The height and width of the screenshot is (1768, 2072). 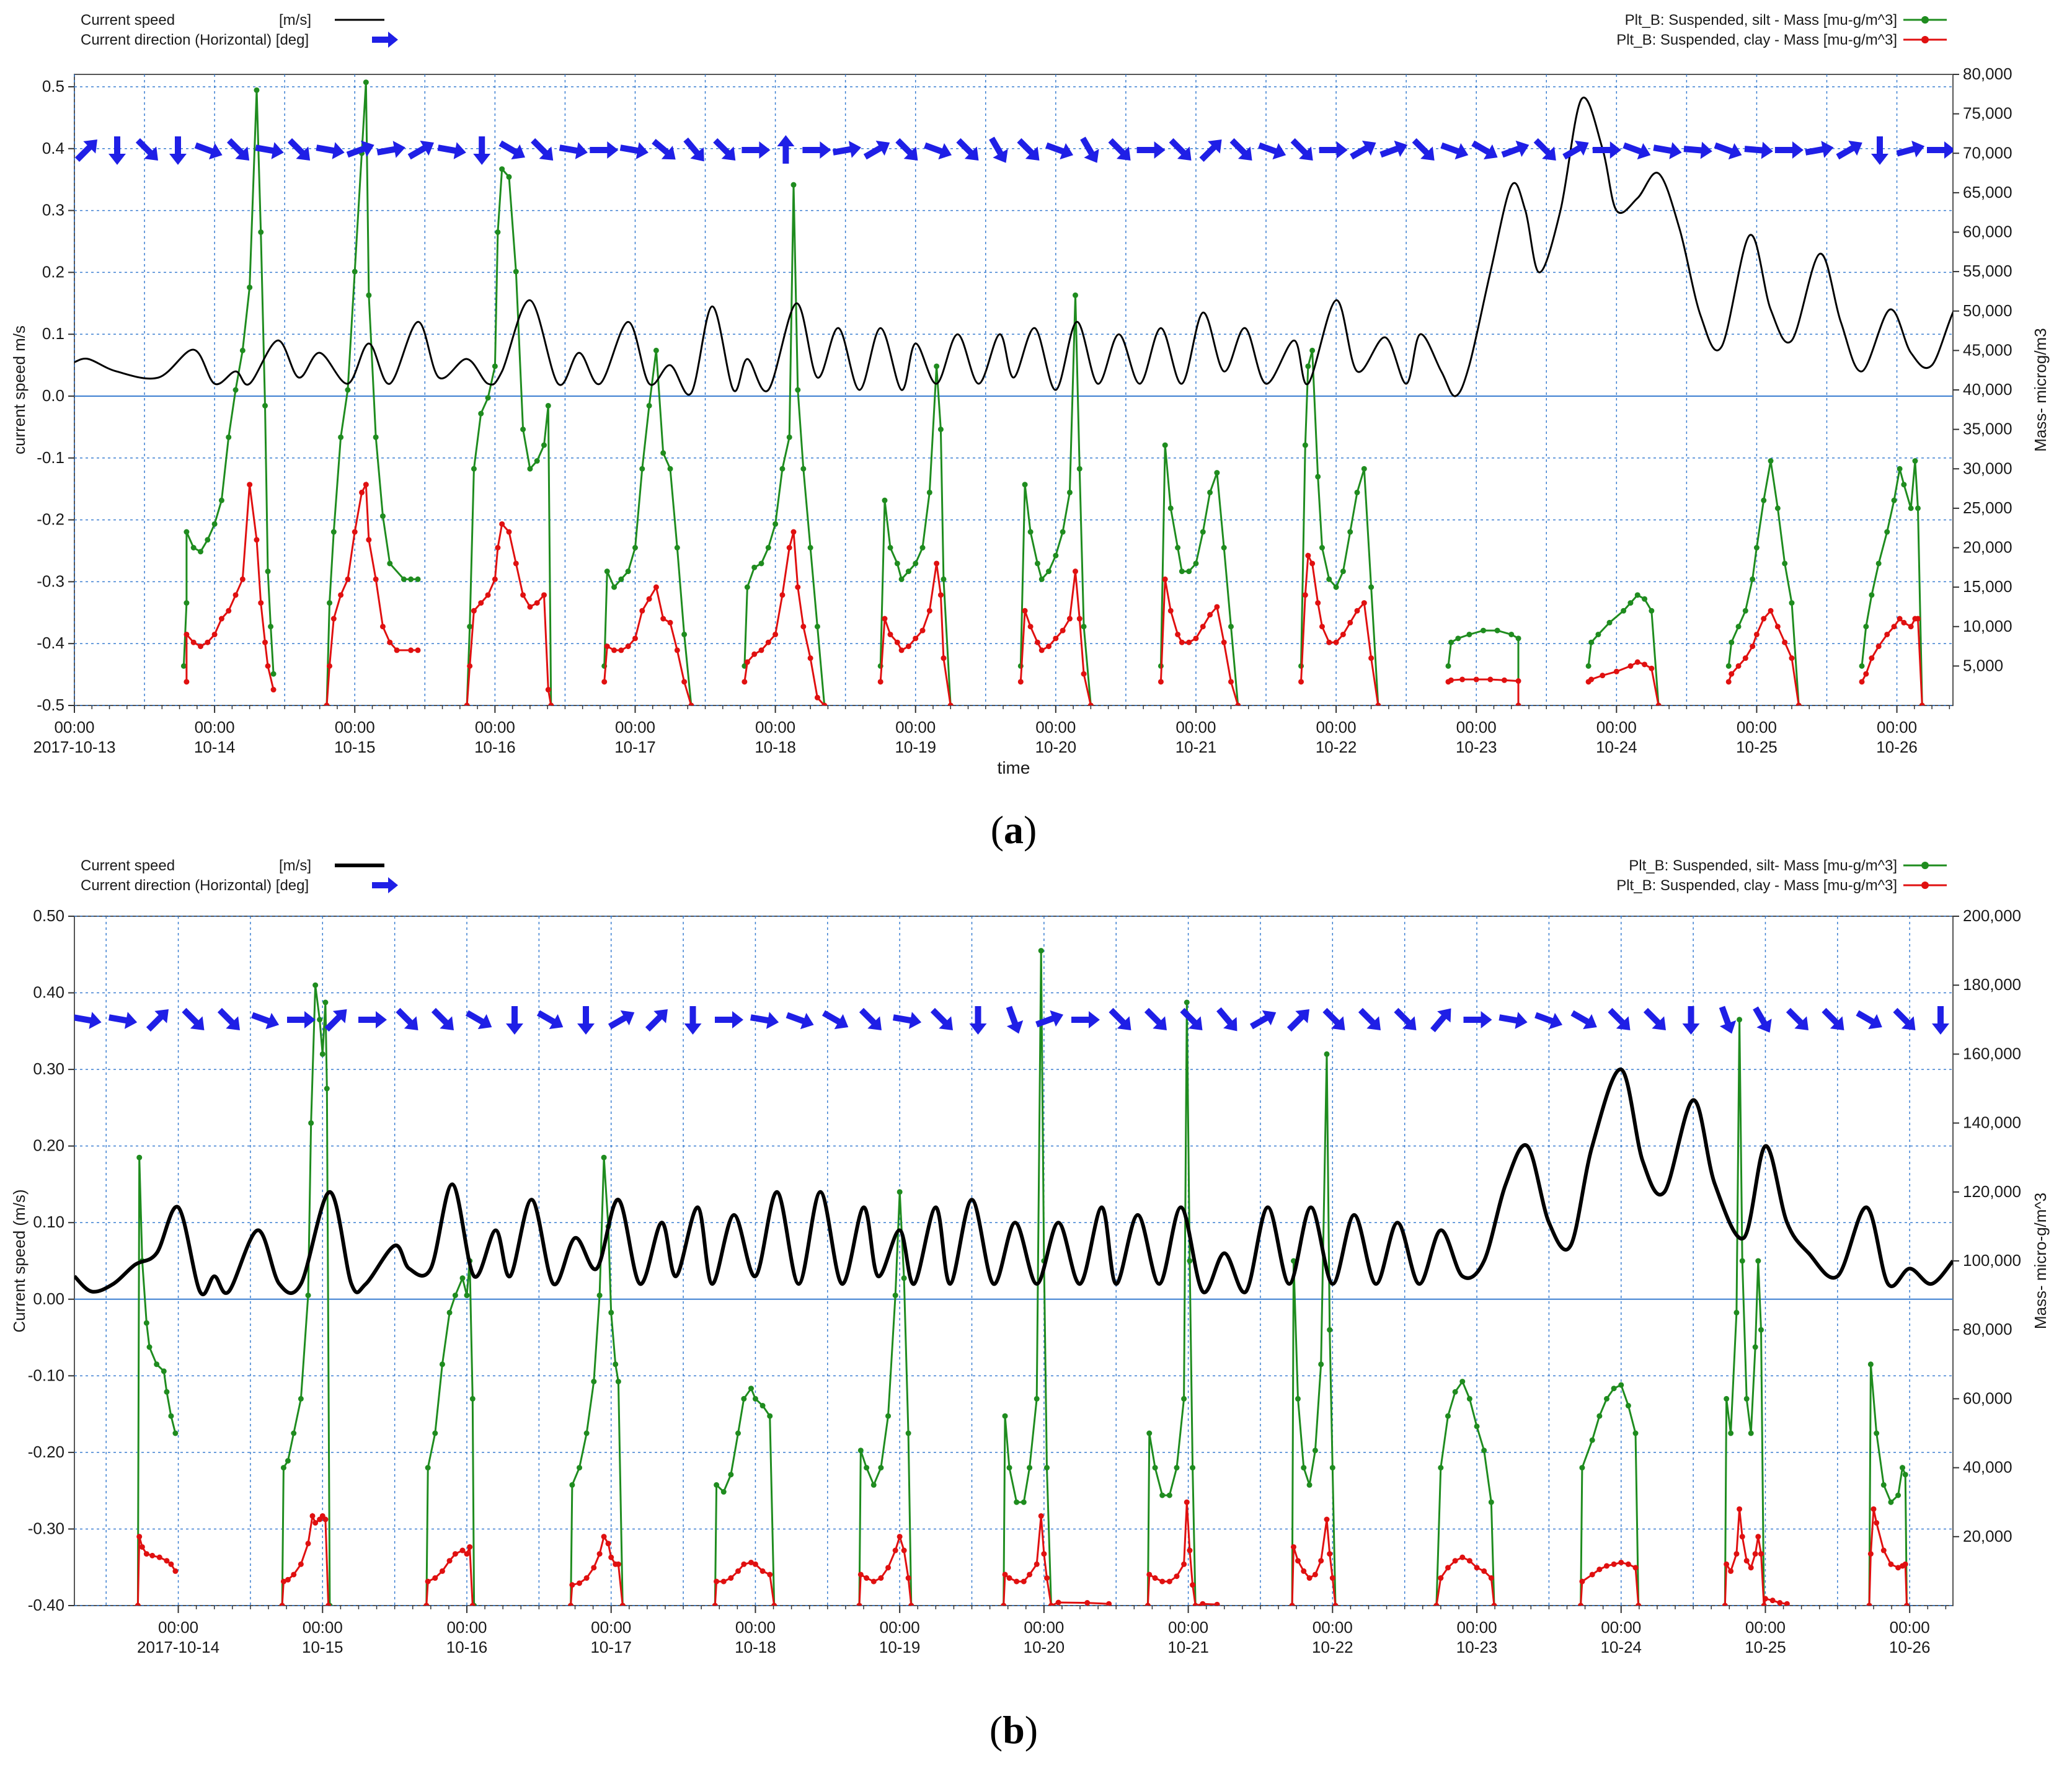 I want to click on y-left-tick-label: 0.5, so click(x=53, y=86).